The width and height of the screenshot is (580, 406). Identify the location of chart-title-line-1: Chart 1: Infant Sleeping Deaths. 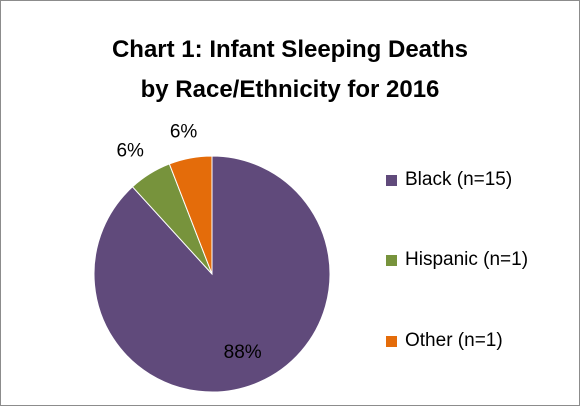
(290, 49).